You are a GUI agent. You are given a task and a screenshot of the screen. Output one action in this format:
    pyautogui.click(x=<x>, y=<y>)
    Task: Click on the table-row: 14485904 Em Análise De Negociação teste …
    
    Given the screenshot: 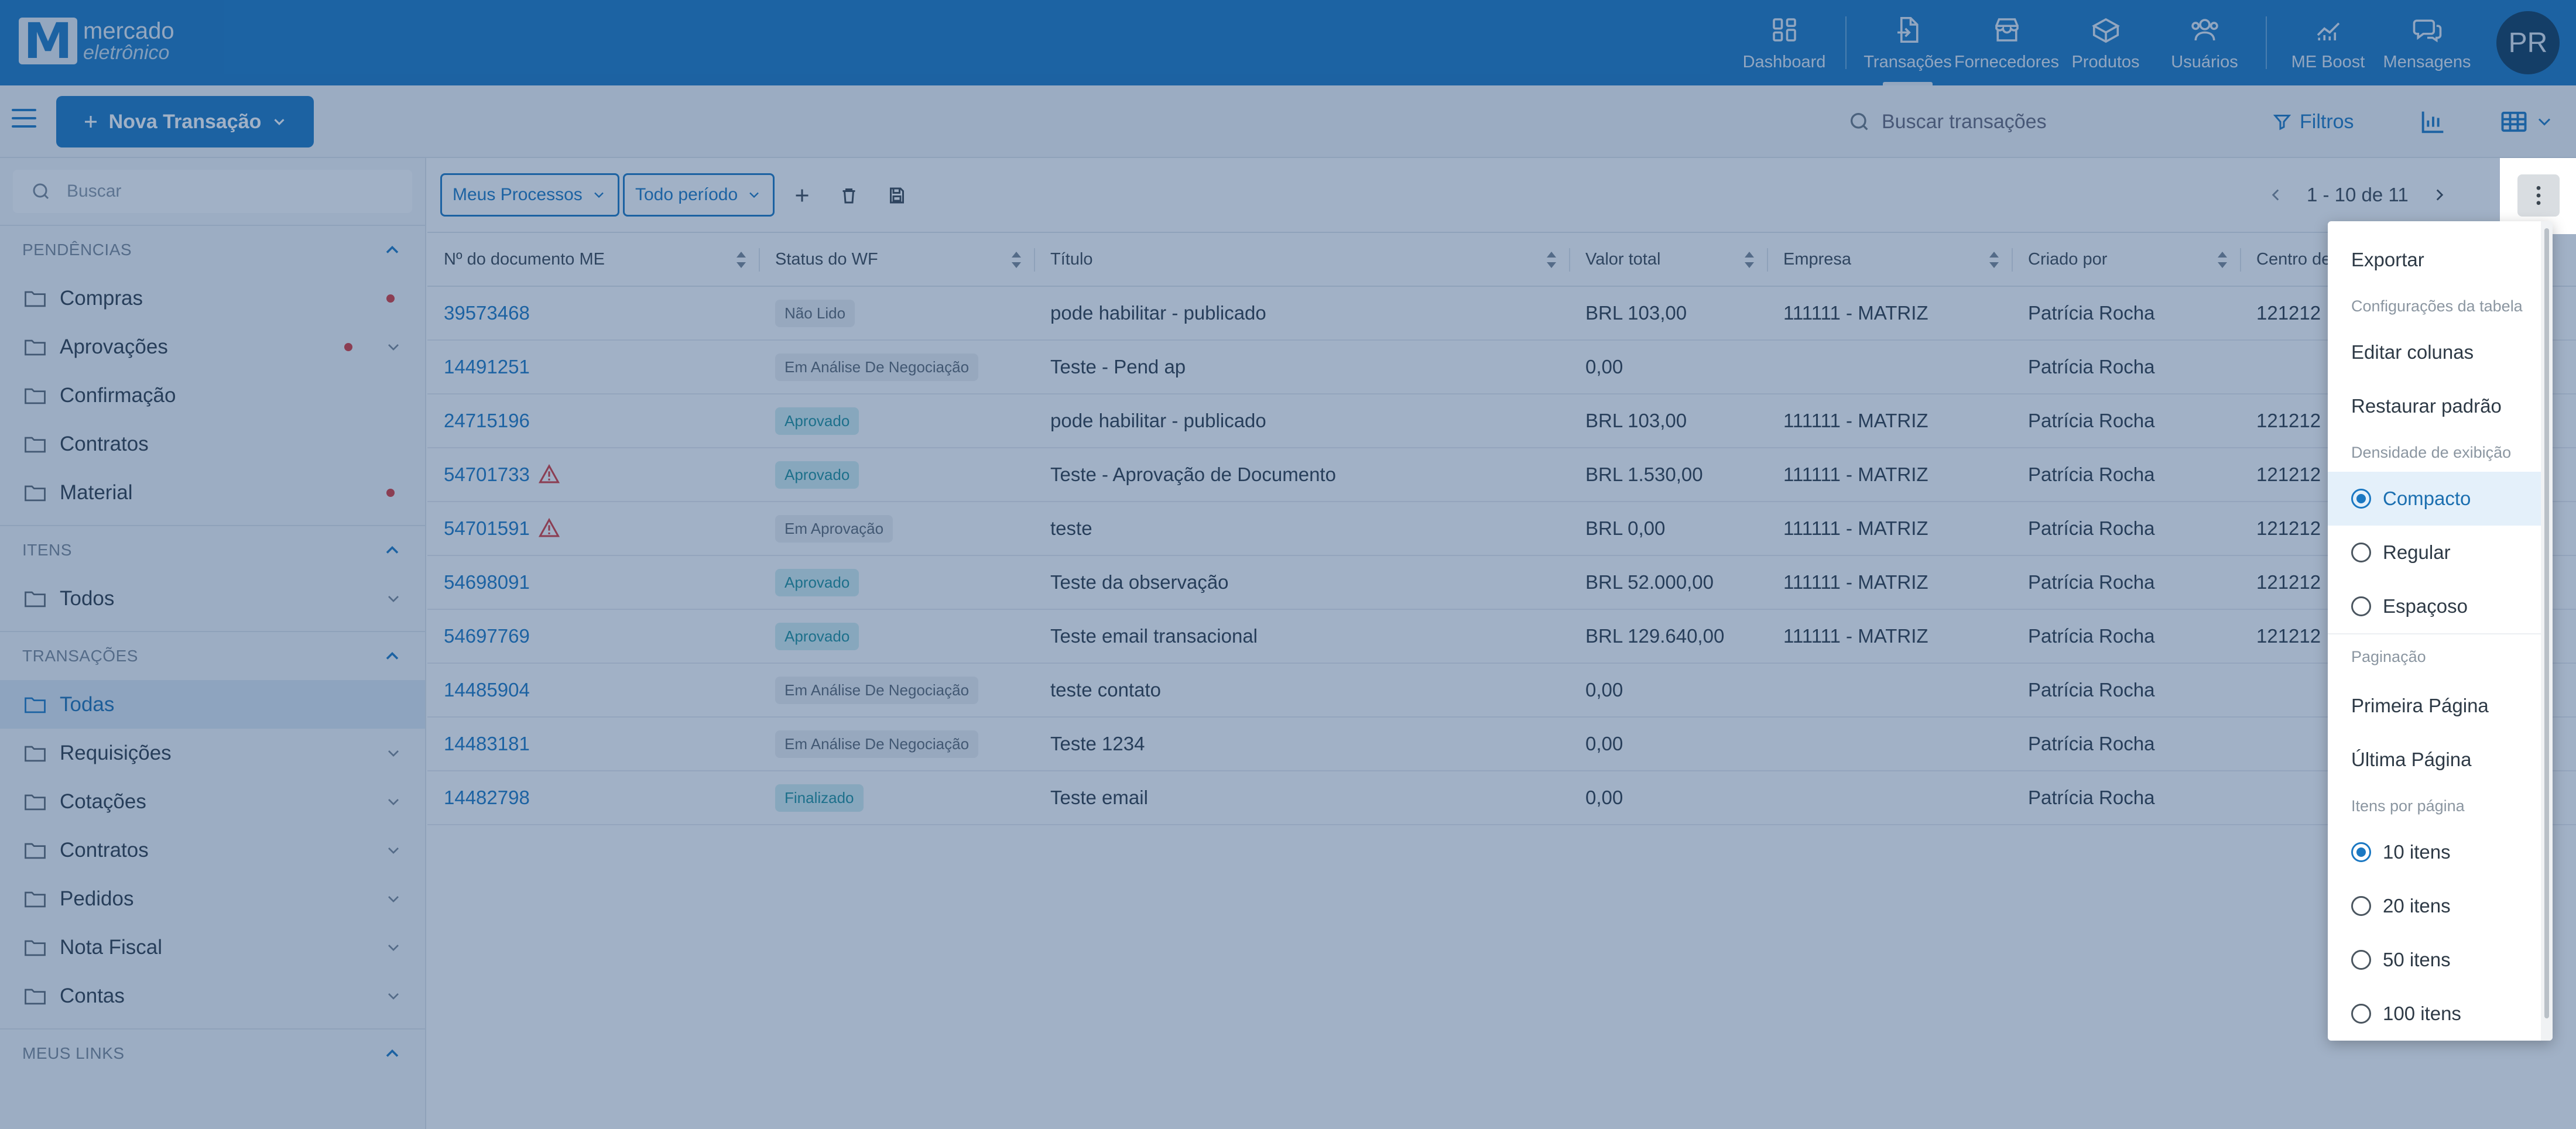 What is the action you would take?
    pyautogui.click(x=1502, y=691)
    